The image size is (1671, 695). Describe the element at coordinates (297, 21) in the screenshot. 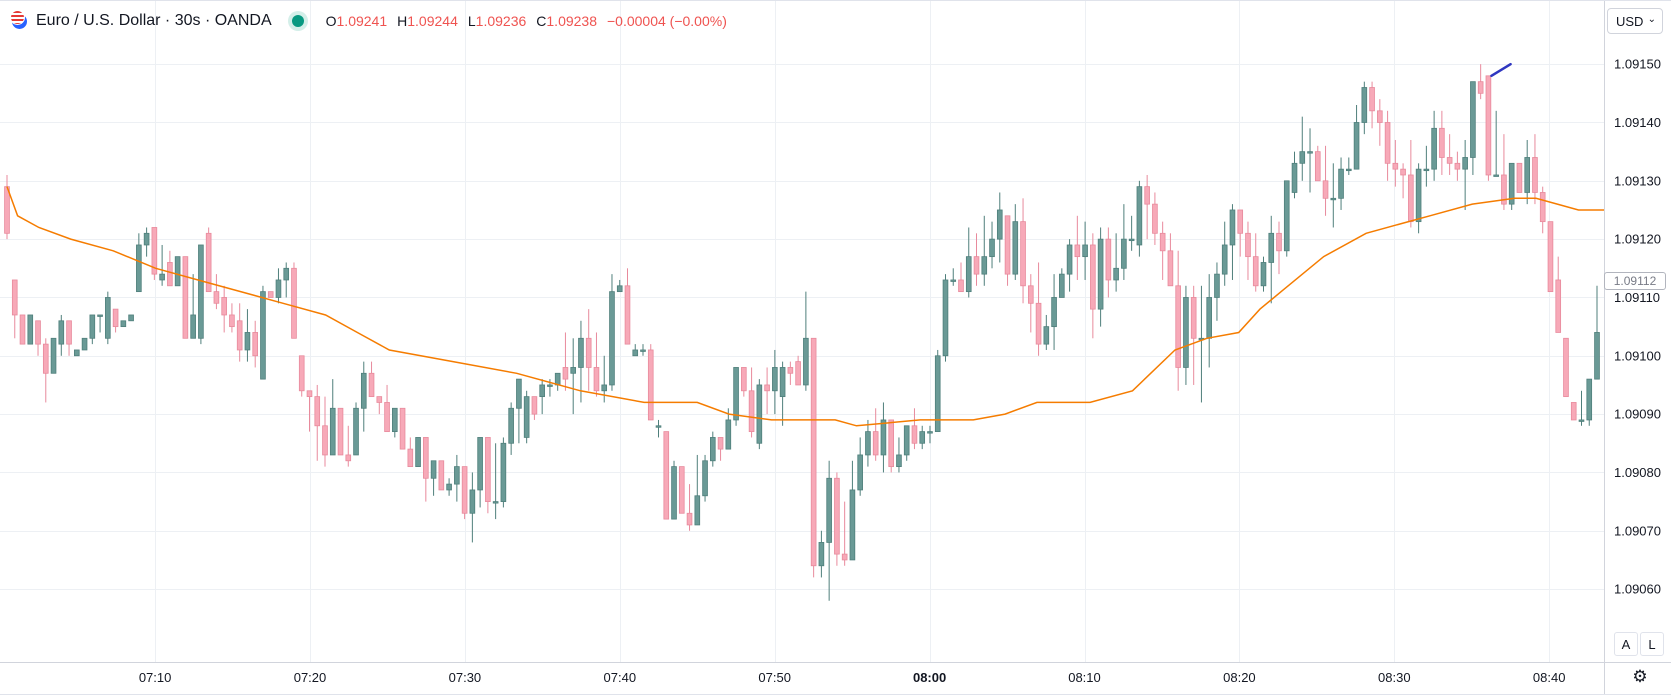

I see `market-status-icon` at that location.